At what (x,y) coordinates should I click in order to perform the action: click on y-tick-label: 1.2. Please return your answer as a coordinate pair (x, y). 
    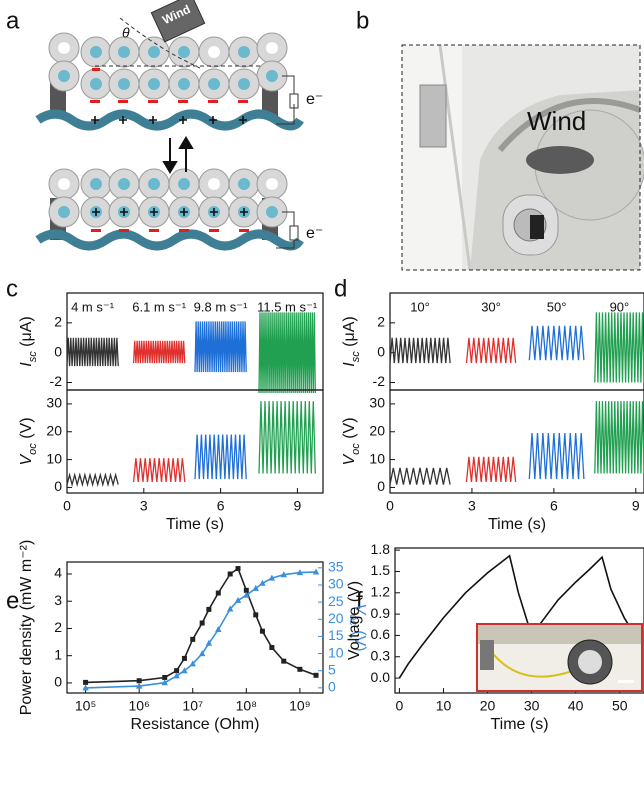
    Looking at the image, I should click on (381, 591).